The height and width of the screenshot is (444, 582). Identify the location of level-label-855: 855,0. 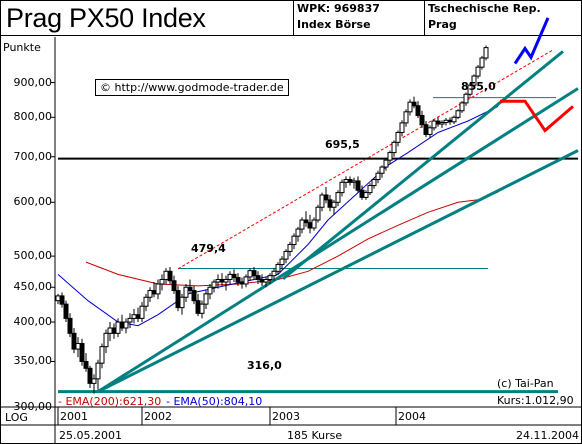
(478, 86).